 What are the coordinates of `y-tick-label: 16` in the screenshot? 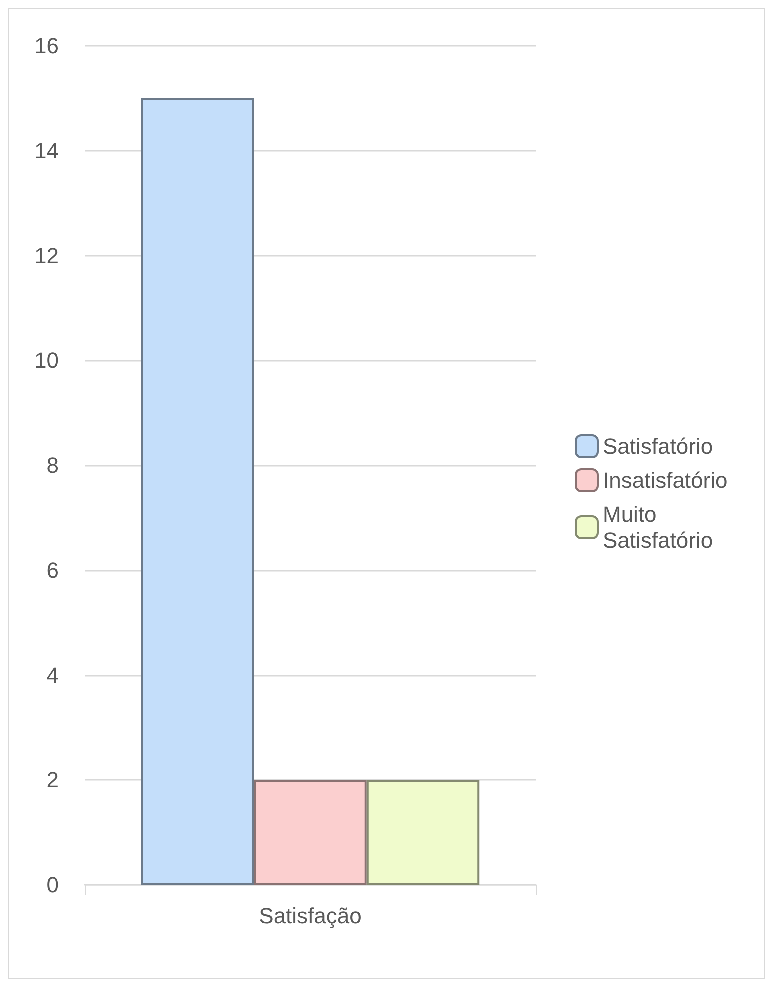 It's located at (46, 46).